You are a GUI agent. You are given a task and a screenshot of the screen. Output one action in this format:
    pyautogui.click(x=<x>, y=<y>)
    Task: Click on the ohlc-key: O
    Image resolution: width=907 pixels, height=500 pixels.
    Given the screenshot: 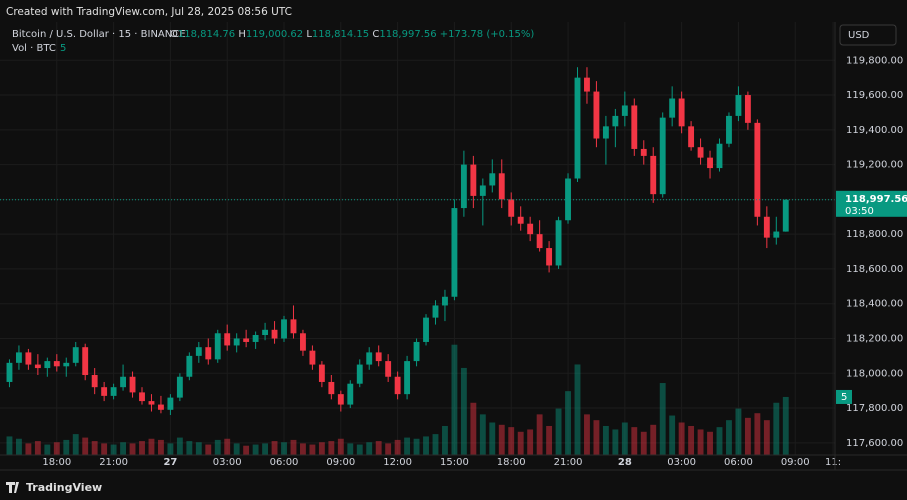 What is the action you would take?
    pyautogui.click(x=174, y=34)
    